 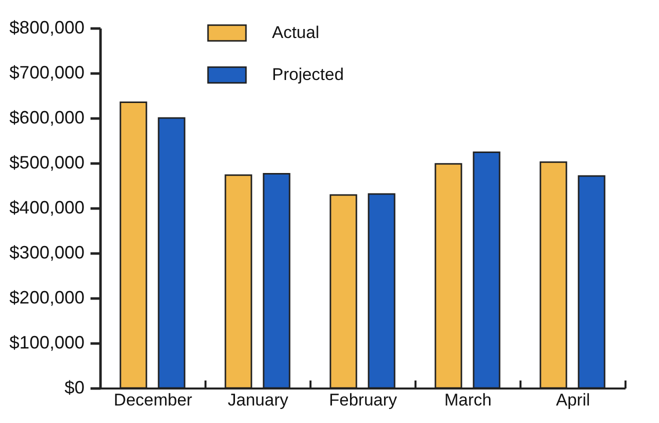 What do you see at coordinates (468, 400) in the screenshot?
I see `x-tick-label: March` at bounding box center [468, 400].